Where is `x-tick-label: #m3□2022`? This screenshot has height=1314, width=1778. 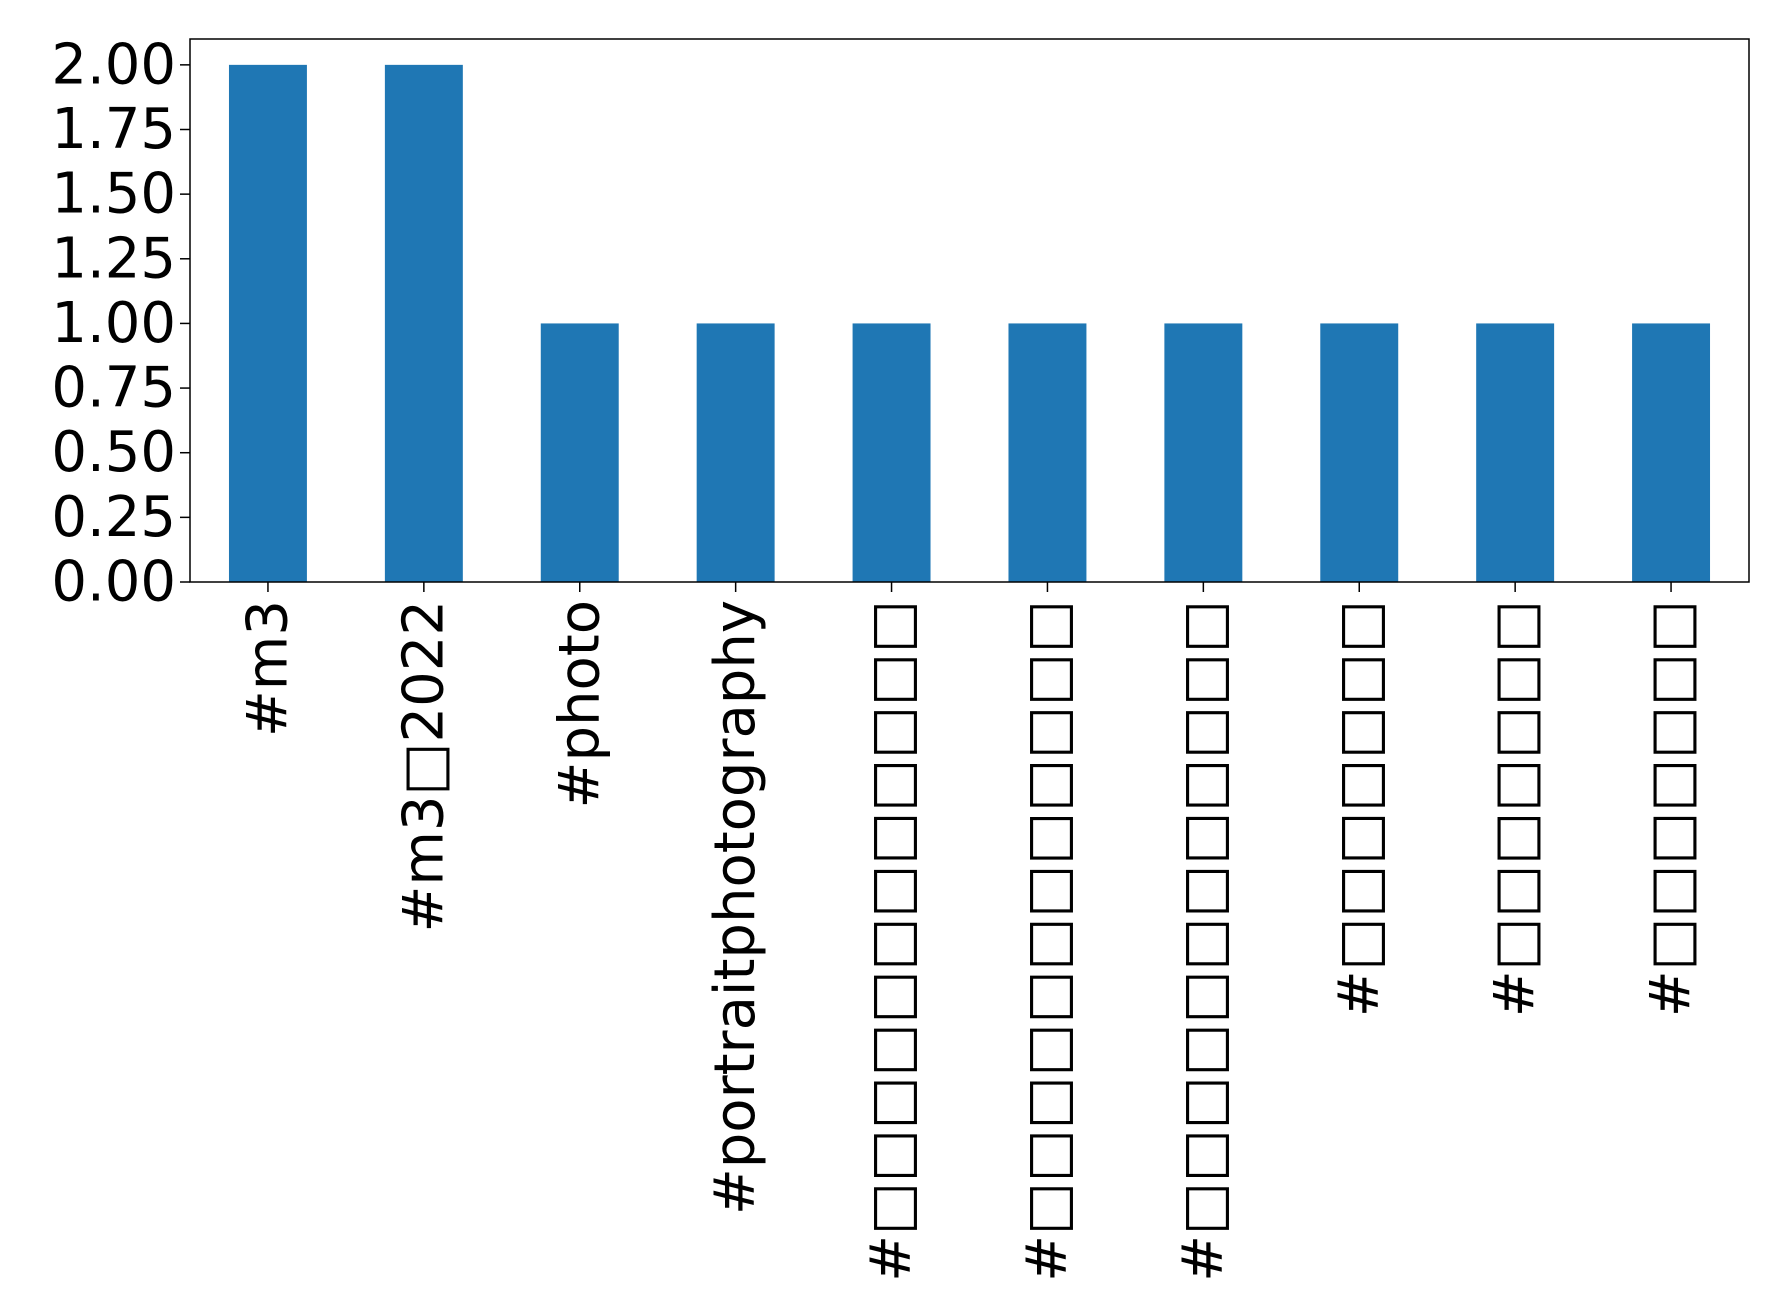 x-tick-label: #m3□2022 is located at coordinates (423, 766).